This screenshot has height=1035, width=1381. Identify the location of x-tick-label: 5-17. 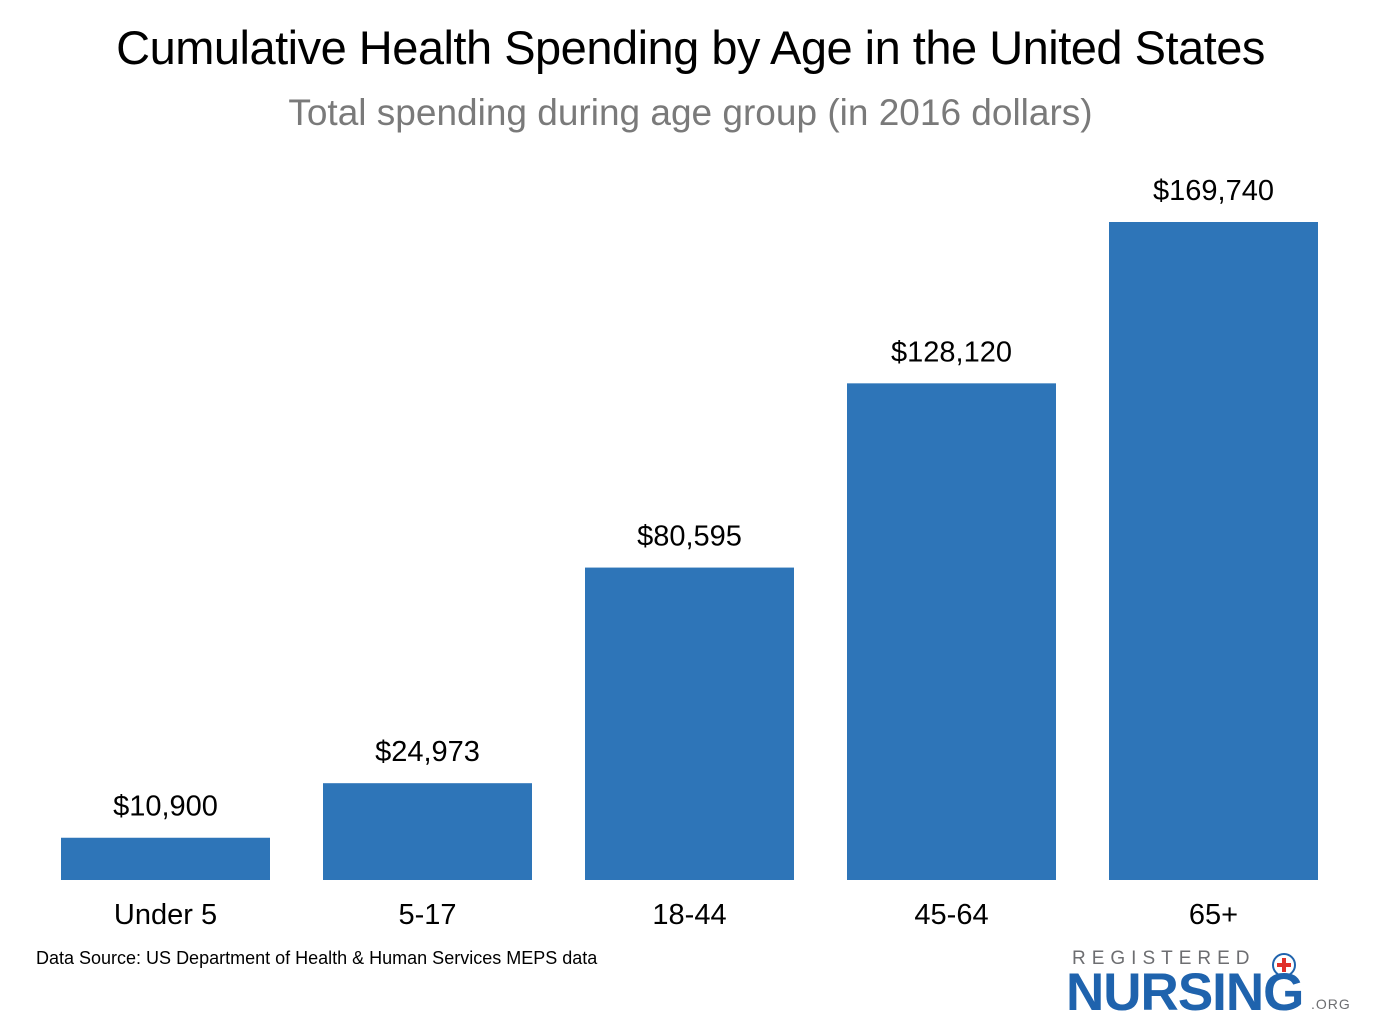
(427, 915).